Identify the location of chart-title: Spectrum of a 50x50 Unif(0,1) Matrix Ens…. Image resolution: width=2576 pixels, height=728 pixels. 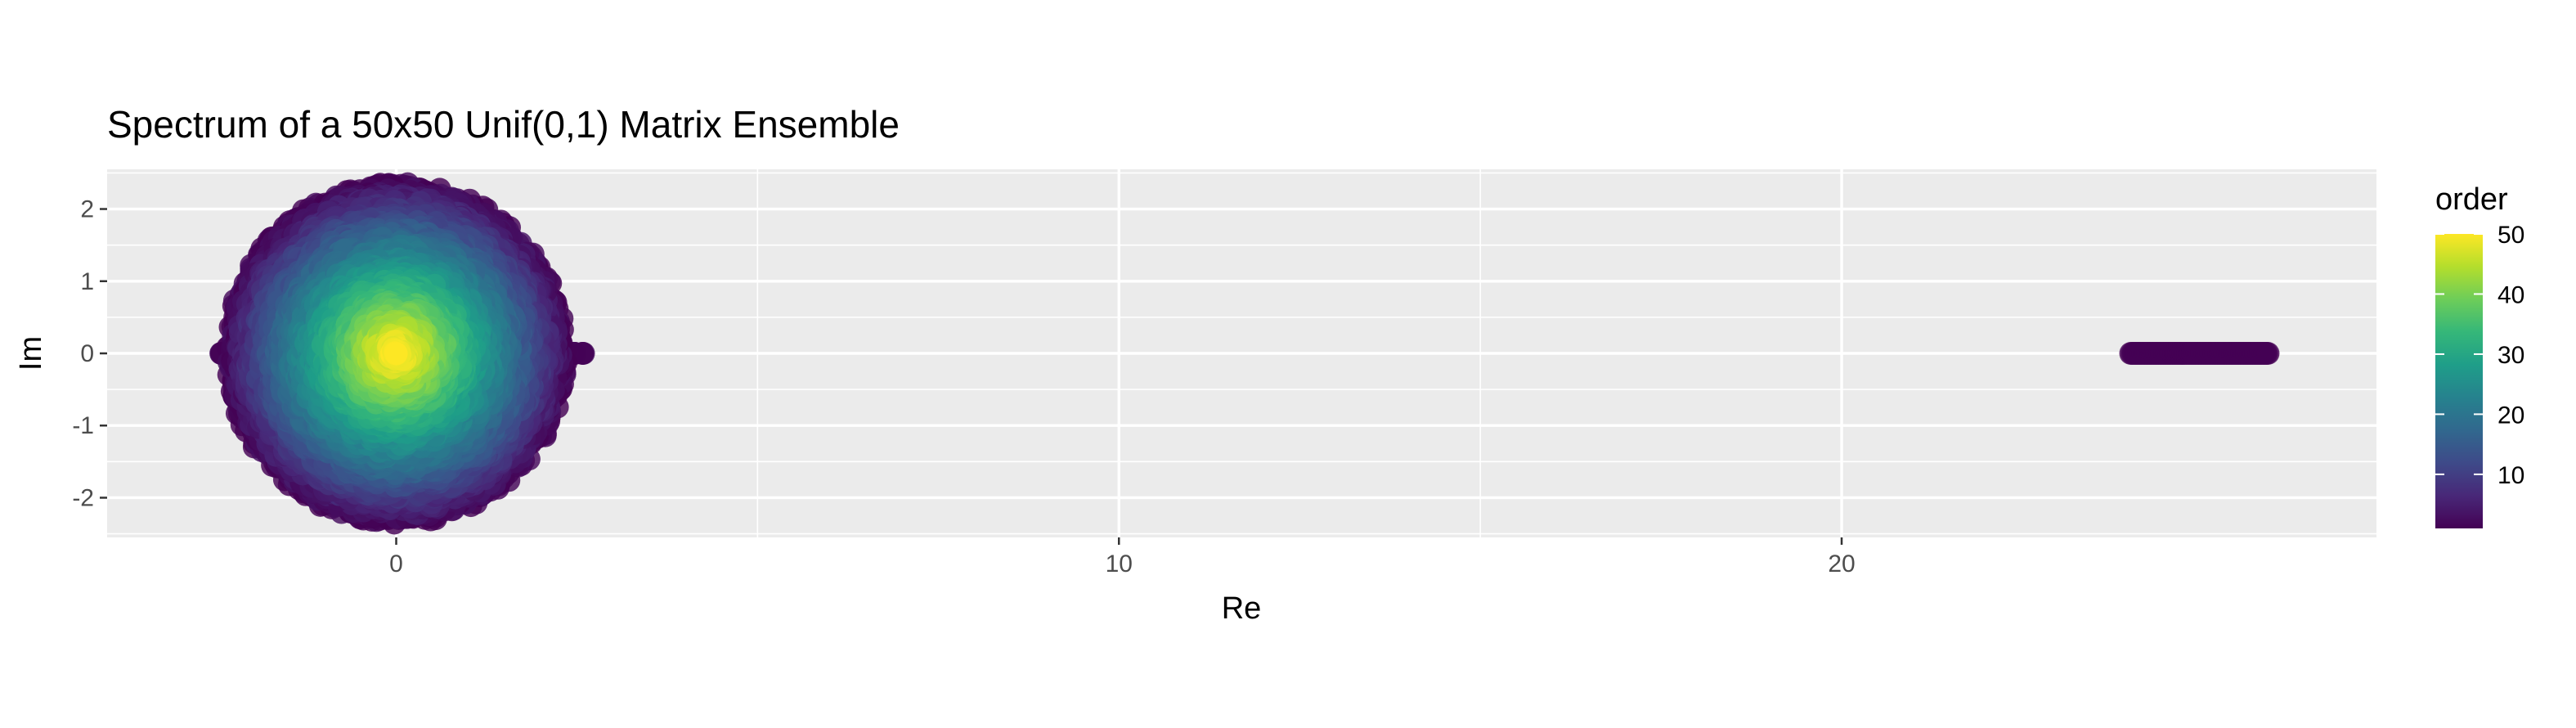
(504, 125).